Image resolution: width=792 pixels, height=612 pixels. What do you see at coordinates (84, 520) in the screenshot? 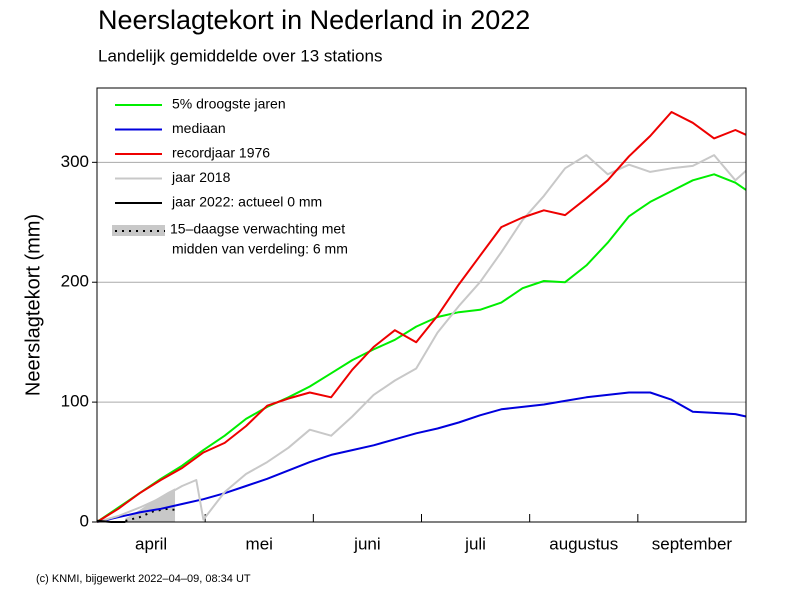
I see `y-tick-label: 0` at bounding box center [84, 520].